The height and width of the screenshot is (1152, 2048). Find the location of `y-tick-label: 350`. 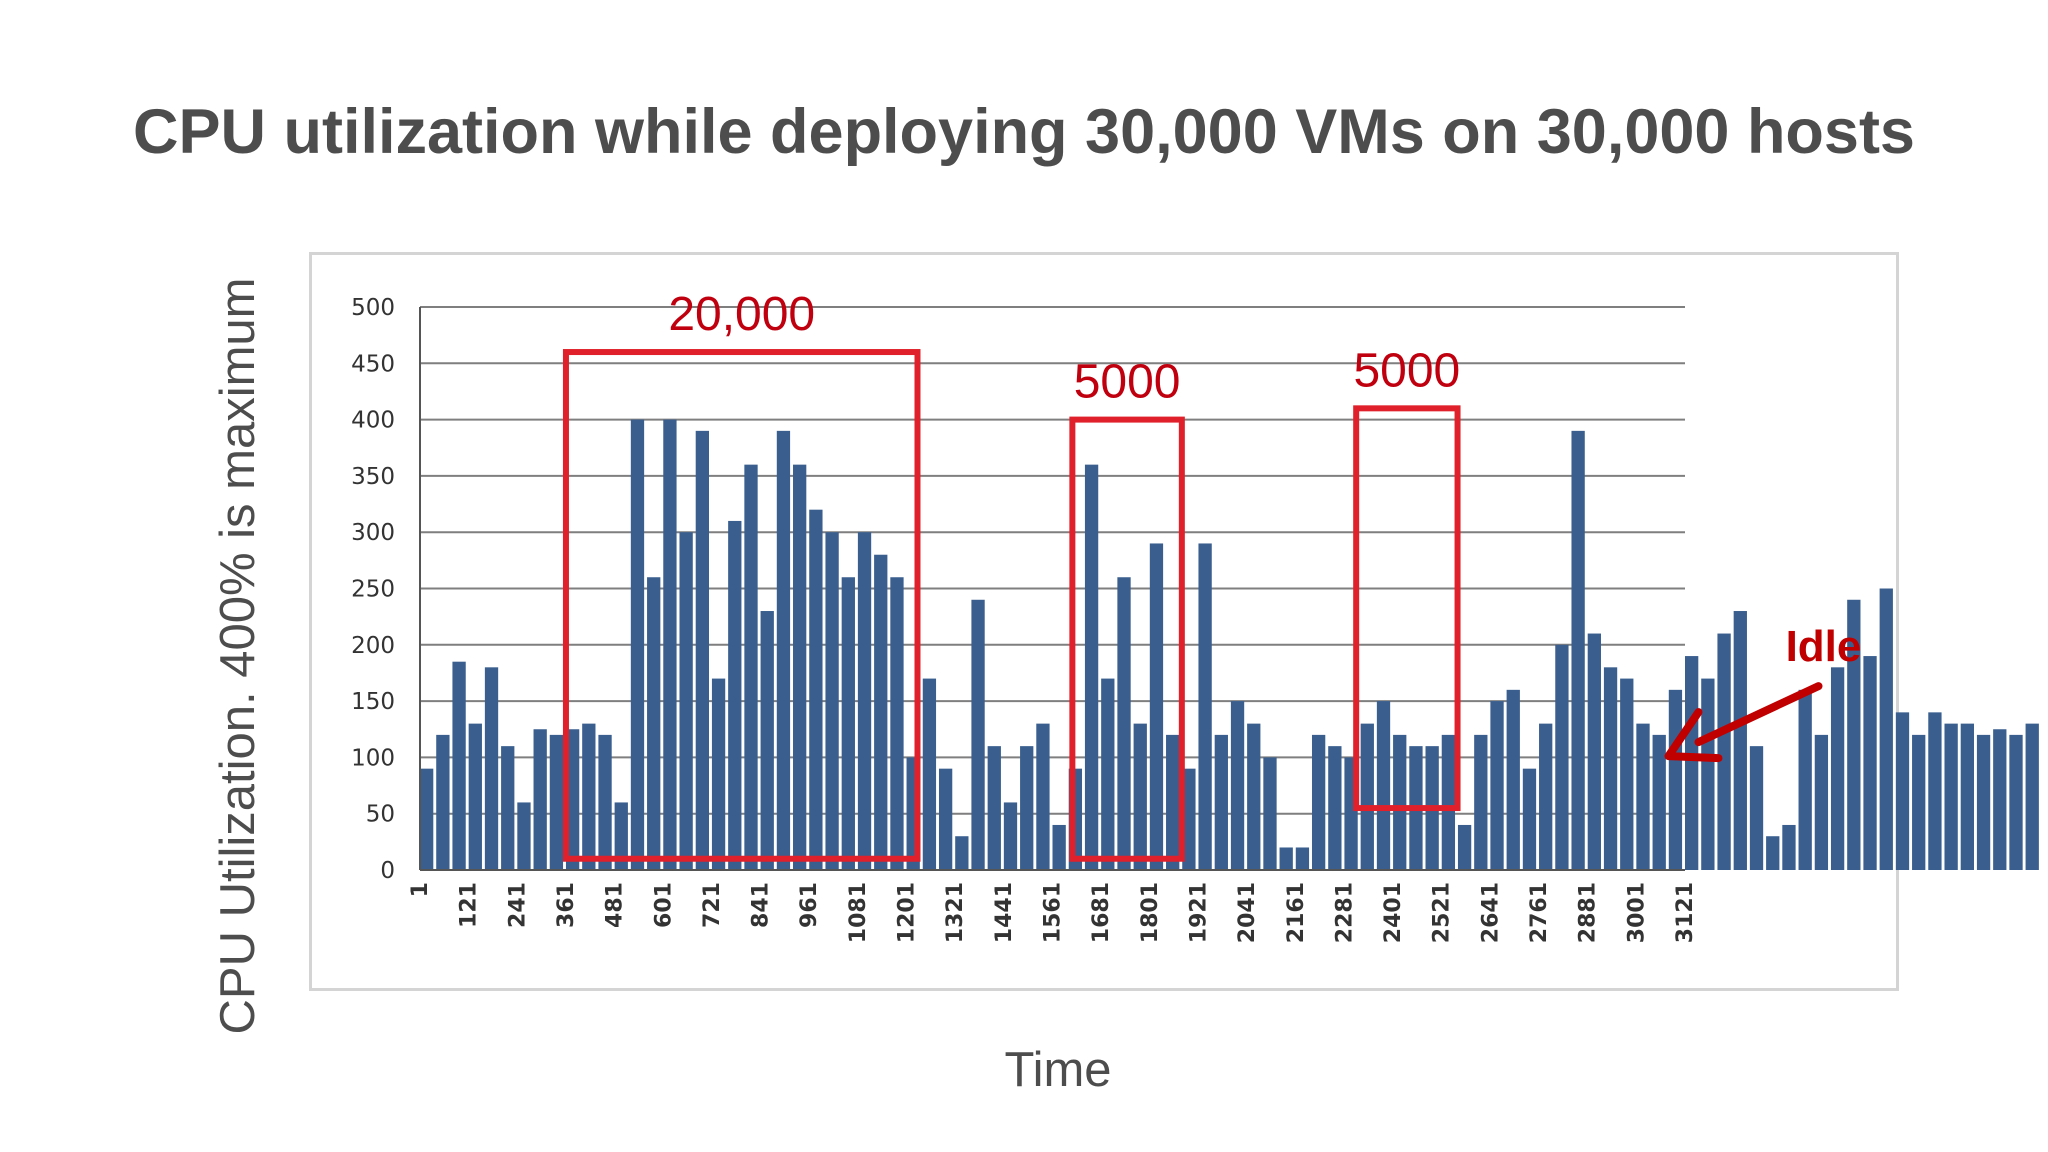

y-tick-label: 350 is located at coordinates (373, 477).